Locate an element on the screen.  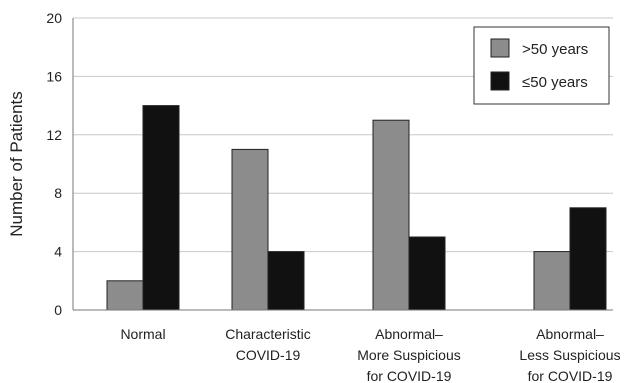
category-label: Abnormal– More Suspicious for COVID-19 is located at coordinates (409, 354).